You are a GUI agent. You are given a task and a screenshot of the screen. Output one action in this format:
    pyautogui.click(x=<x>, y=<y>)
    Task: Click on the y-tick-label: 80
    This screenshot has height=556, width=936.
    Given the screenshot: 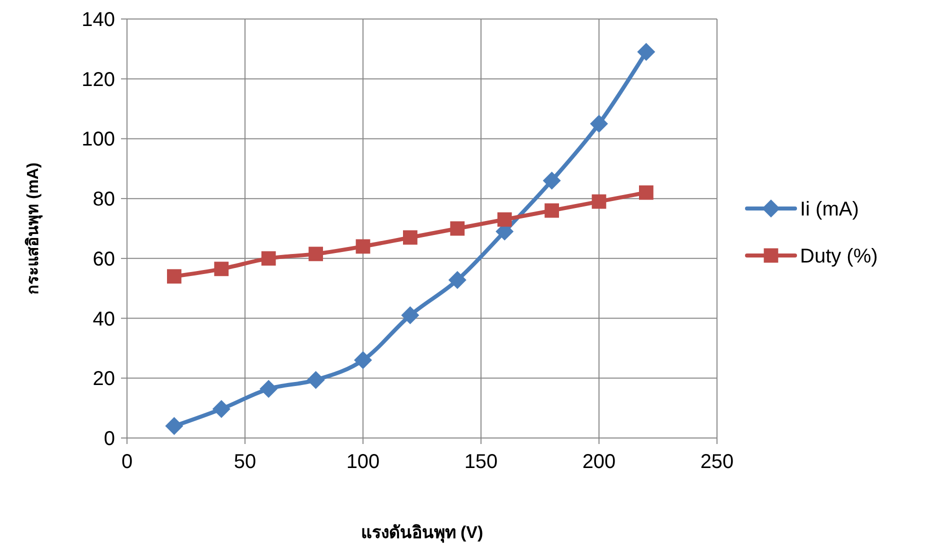 What is the action you would take?
    pyautogui.click(x=103, y=199)
    